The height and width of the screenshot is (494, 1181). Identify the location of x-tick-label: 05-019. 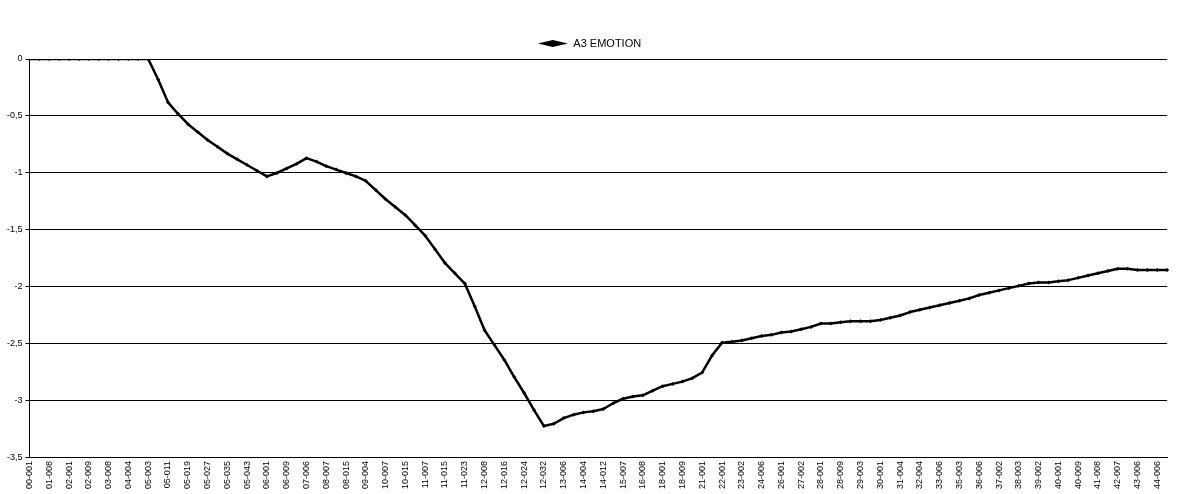
(187, 475).